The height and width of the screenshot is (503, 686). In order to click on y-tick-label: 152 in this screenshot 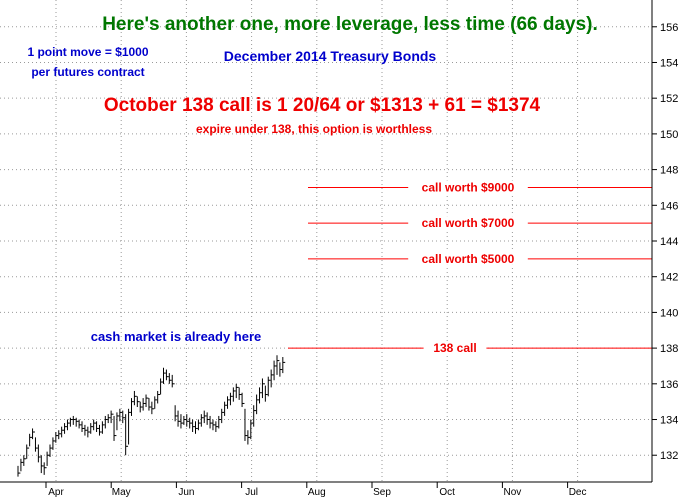, I will do `click(669, 99)`.